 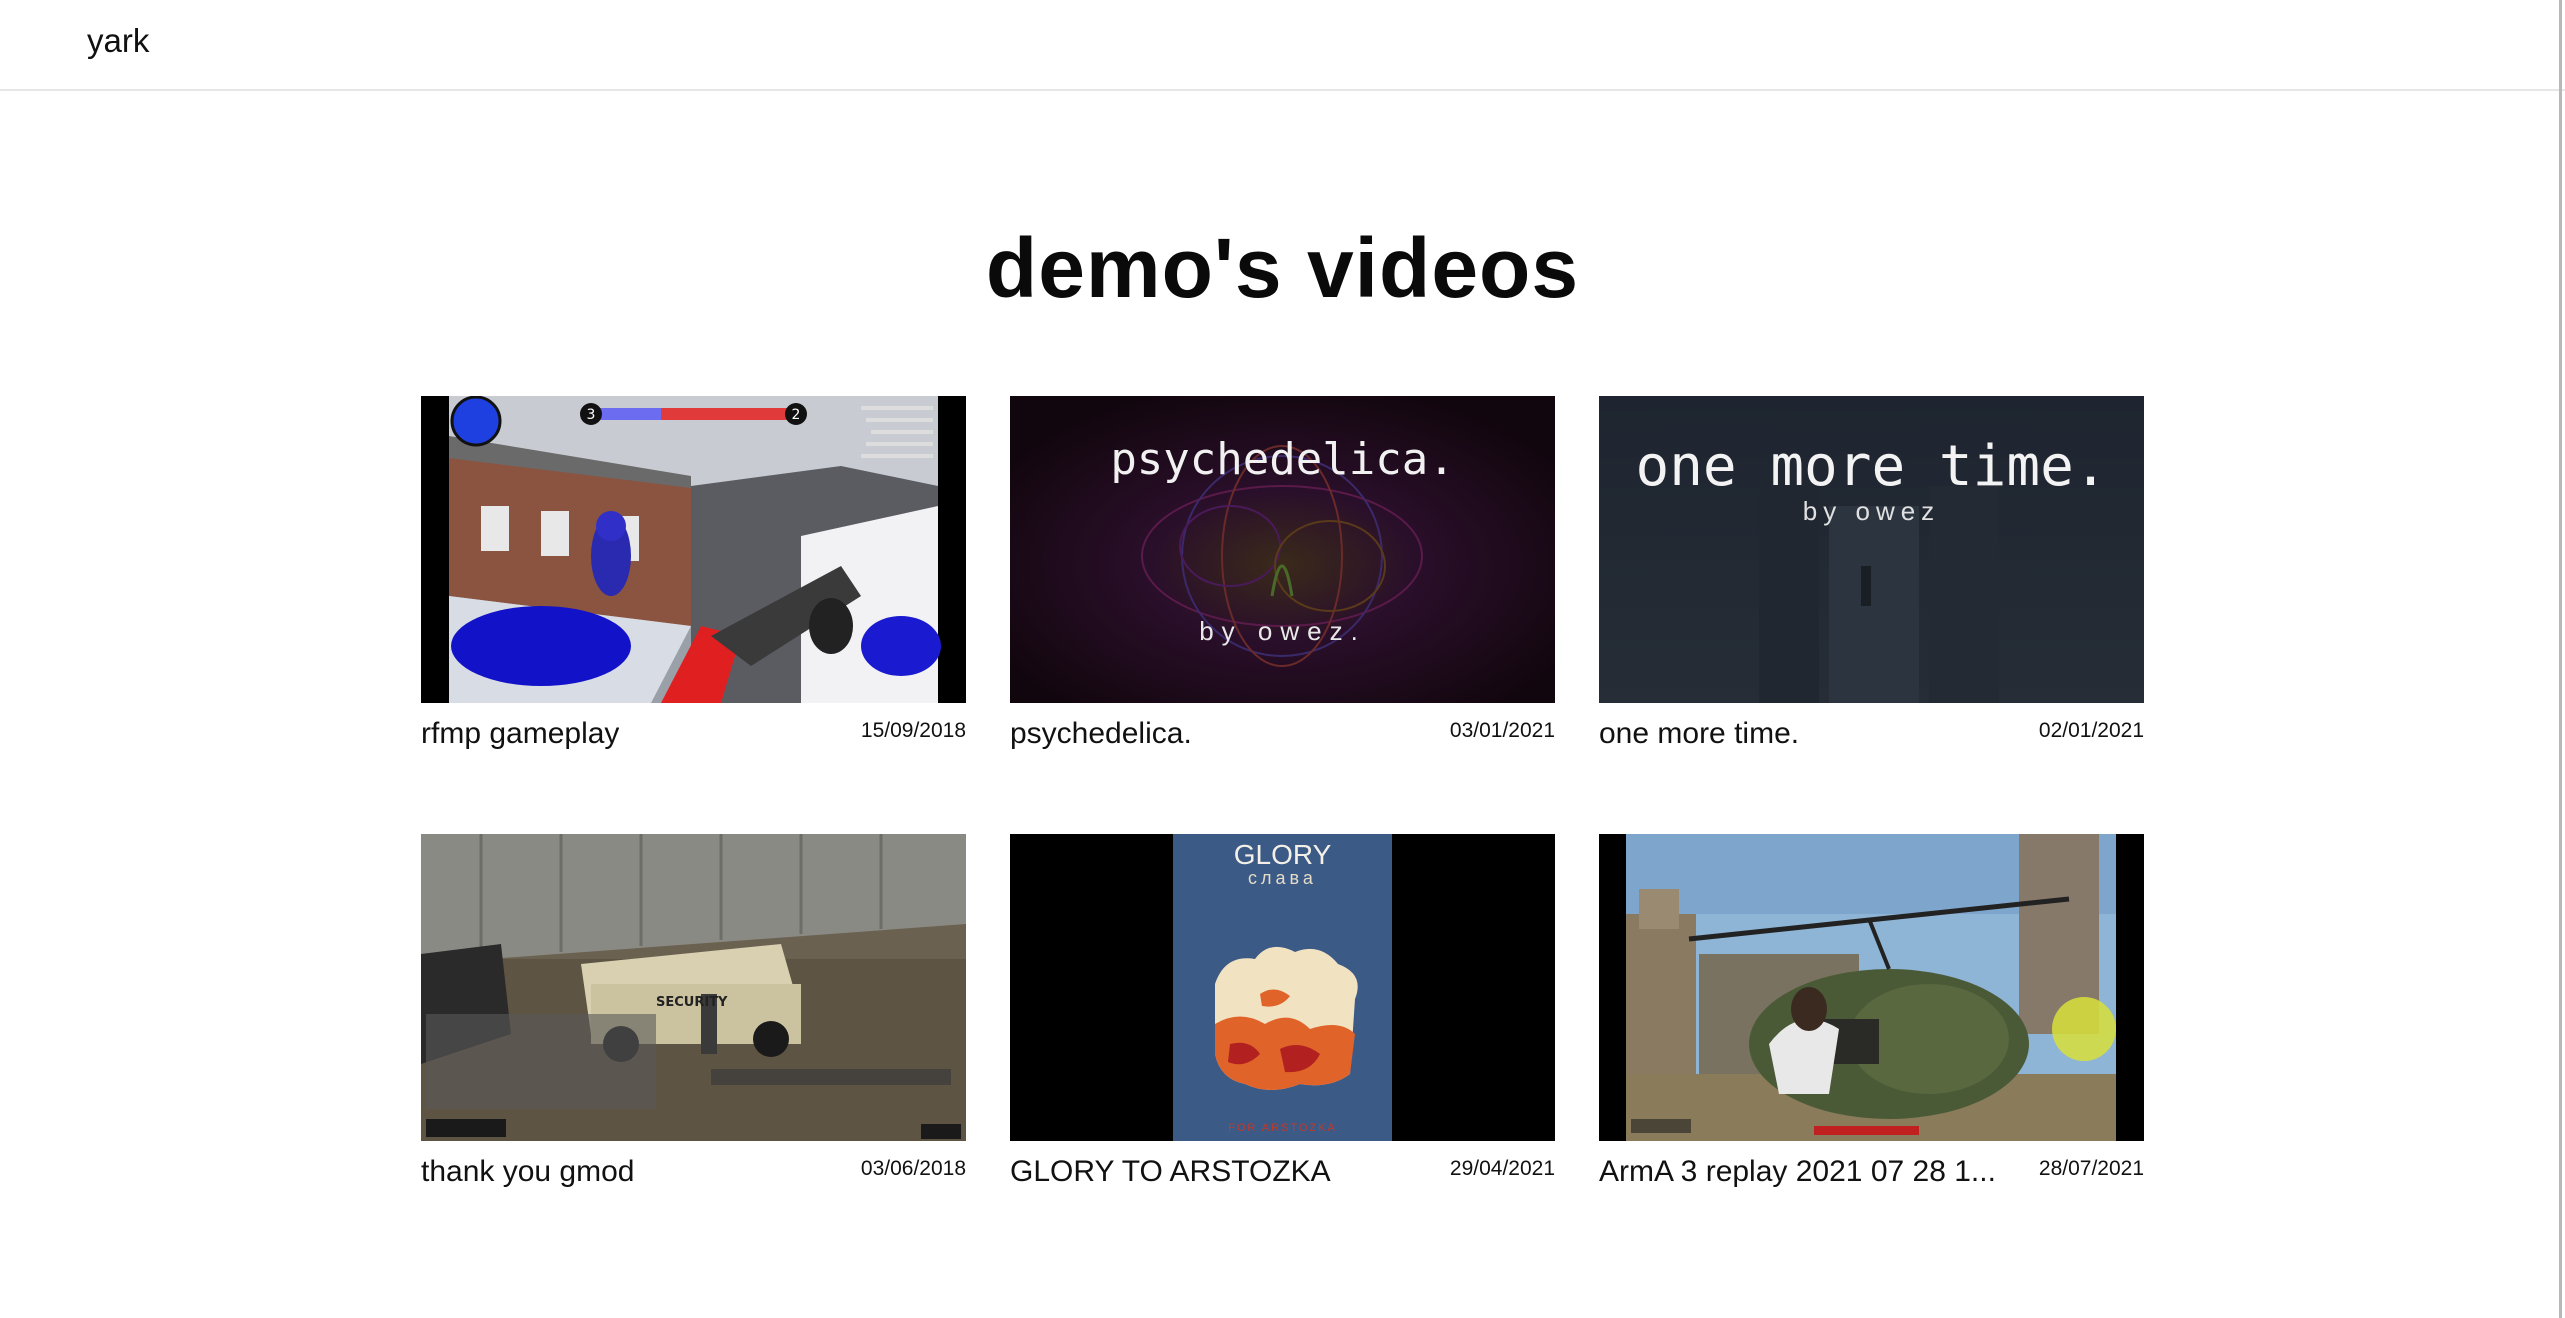 What do you see at coordinates (1282, 1128) in the screenshot?
I see `poster-footer: FOR ARSTOZKA` at bounding box center [1282, 1128].